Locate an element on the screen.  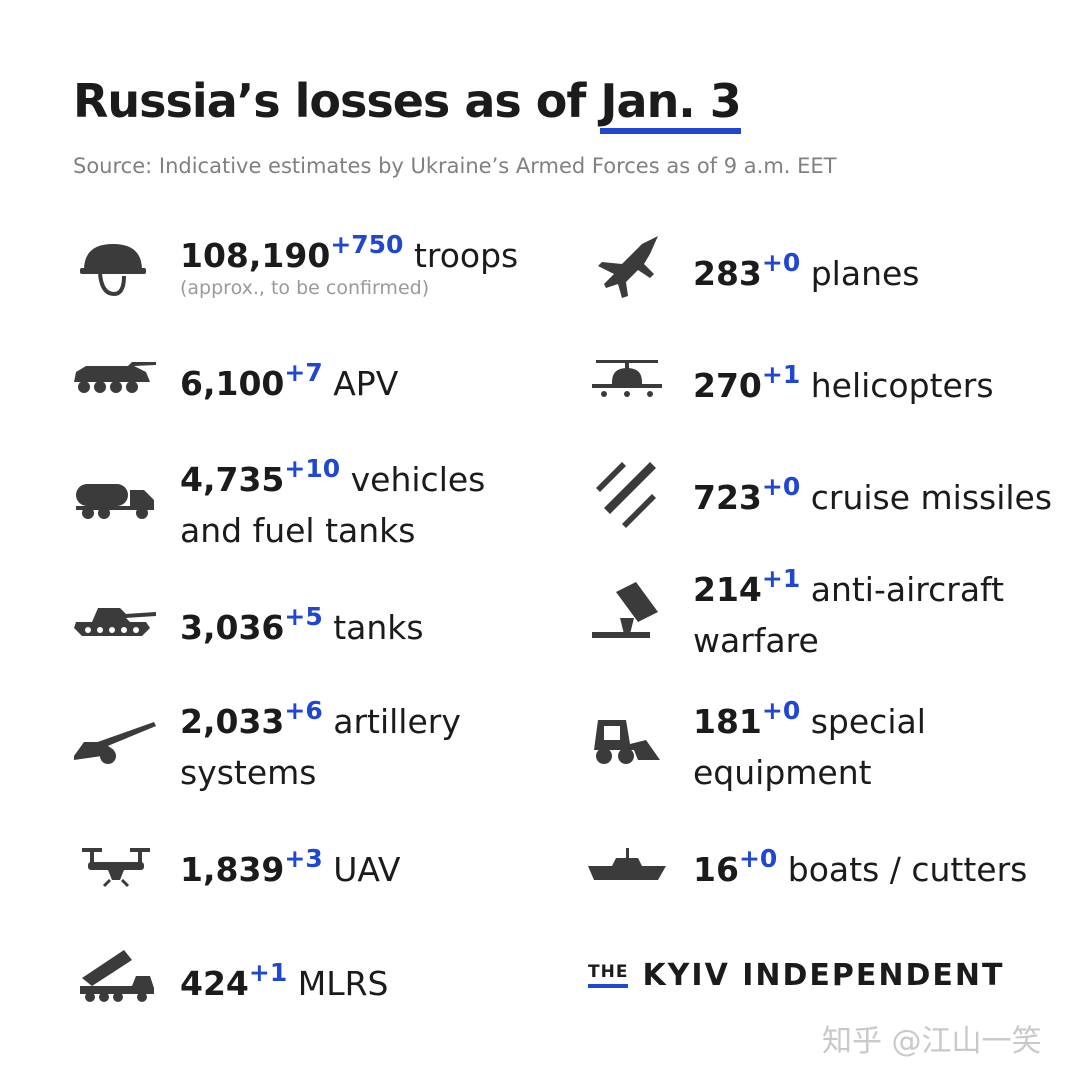
stat-tanks: 3,036+5 tanks is located at coordinates (302, 624).